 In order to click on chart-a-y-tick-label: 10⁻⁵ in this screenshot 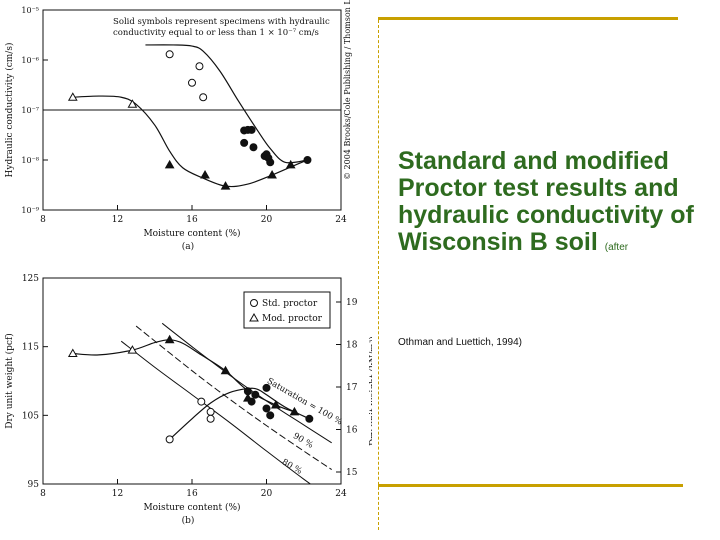, I will do `click(30, 10)`.